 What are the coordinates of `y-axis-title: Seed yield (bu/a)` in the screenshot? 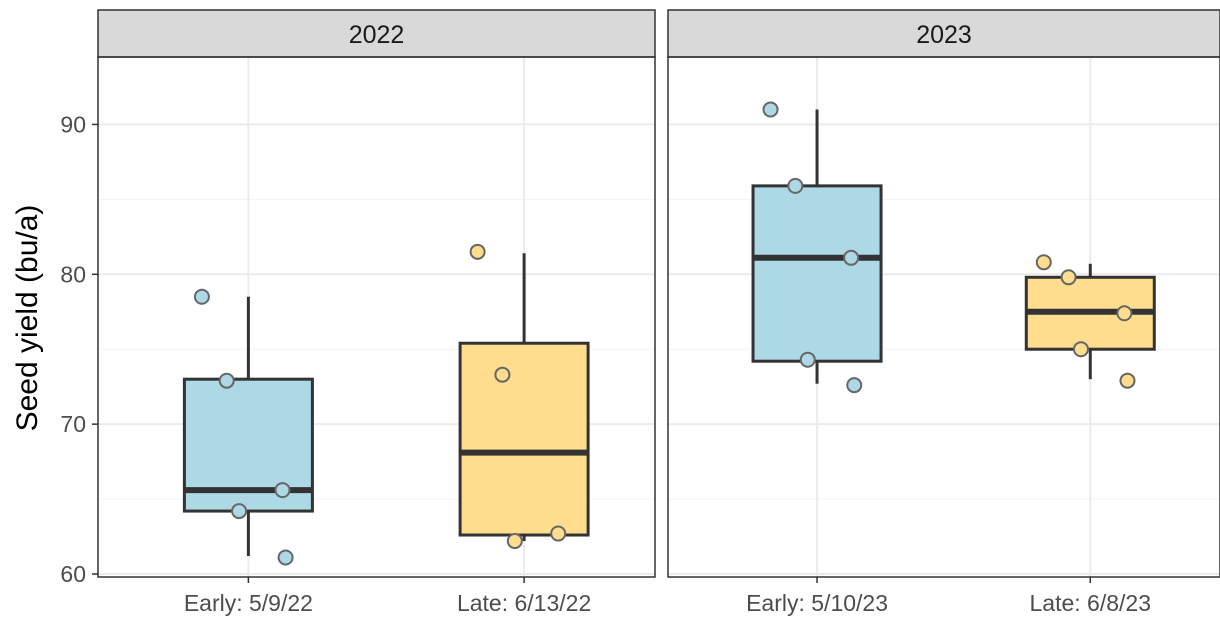 It's located at (27, 318).